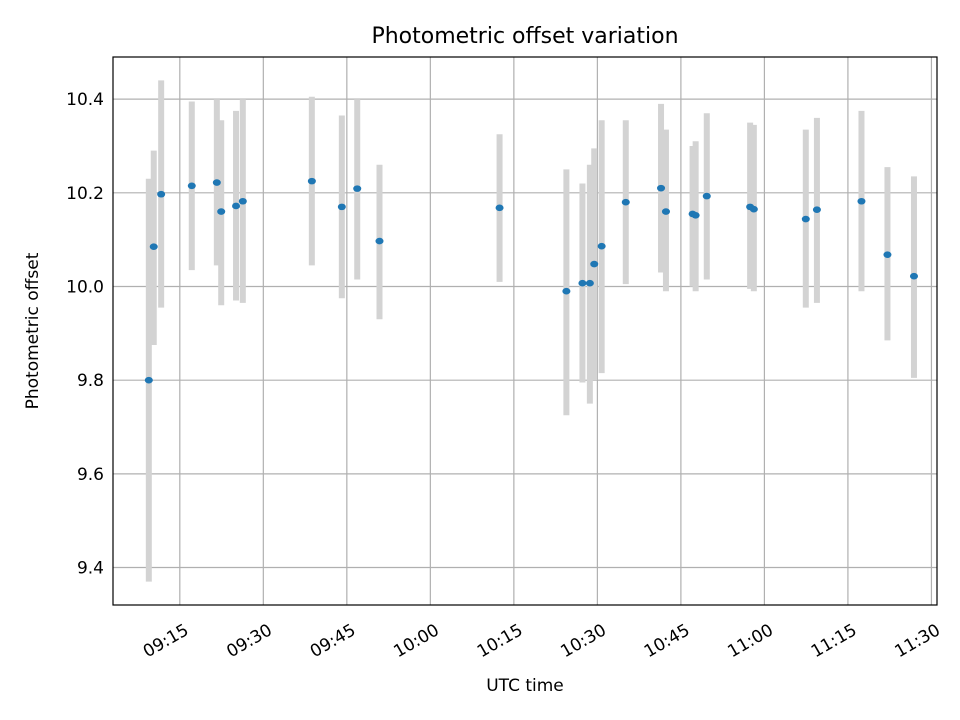  Describe the element at coordinates (90, 381) in the screenshot. I see `y-tick-label: 9.8` at that location.